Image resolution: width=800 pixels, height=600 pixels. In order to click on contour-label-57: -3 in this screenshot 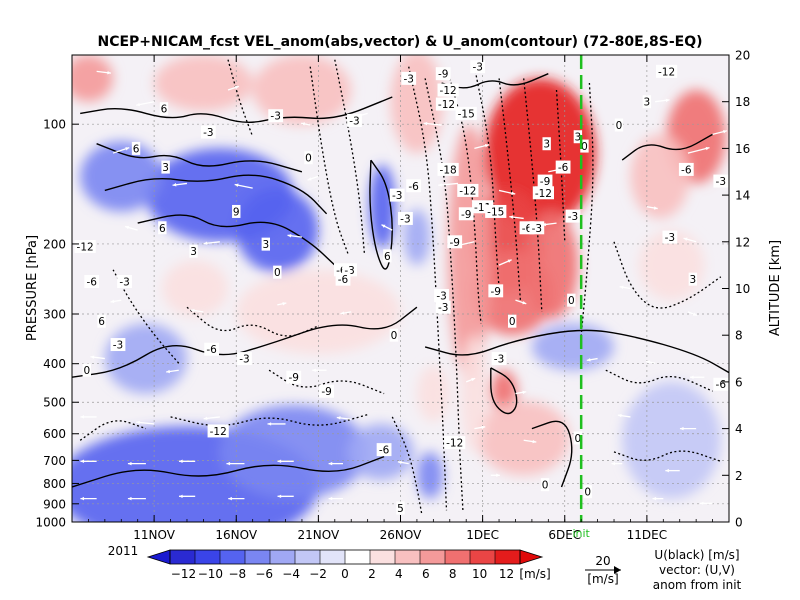, I will do `click(670, 238)`.